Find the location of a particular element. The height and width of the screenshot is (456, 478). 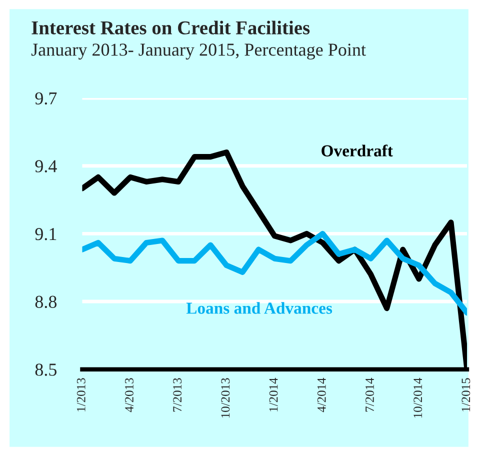

x-tick-label: 7/2013 is located at coordinates (177, 395).